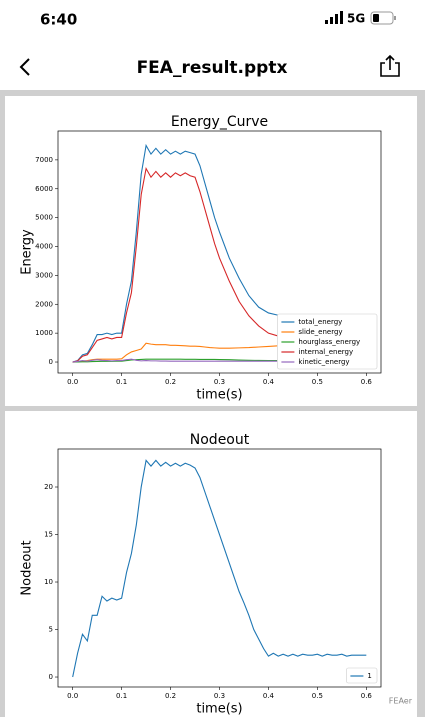  What do you see at coordinates (323, 362) in the screenshot?
I see `legend-label: kinetic_energy` at bounding box center [323, 362].